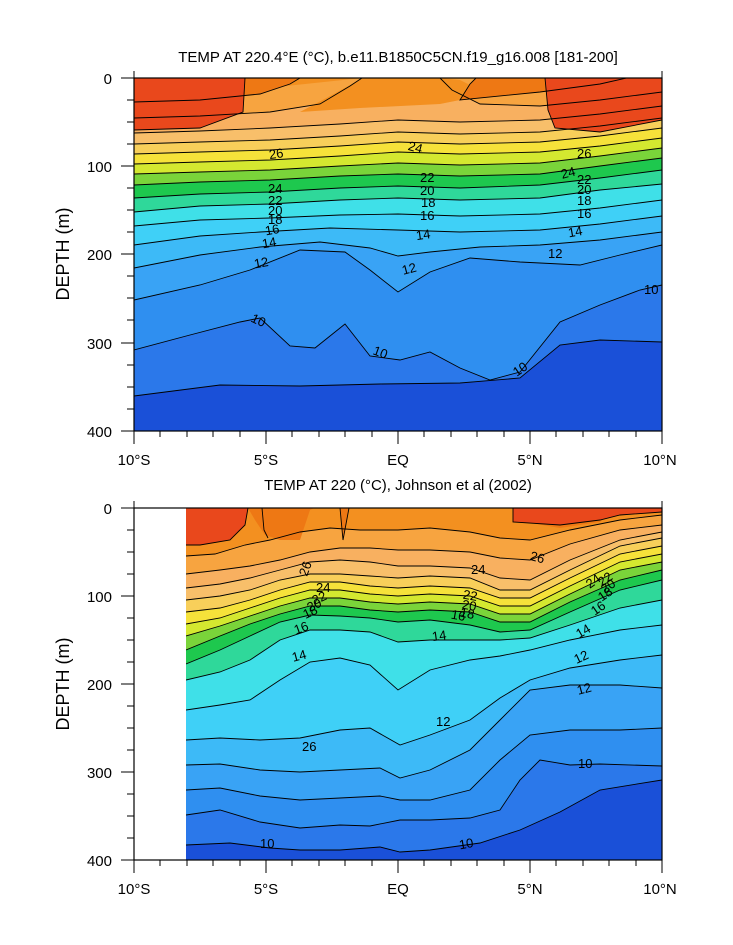 The image size is (733, 945). I want to click on band-above-27-left, so click(217, 526).